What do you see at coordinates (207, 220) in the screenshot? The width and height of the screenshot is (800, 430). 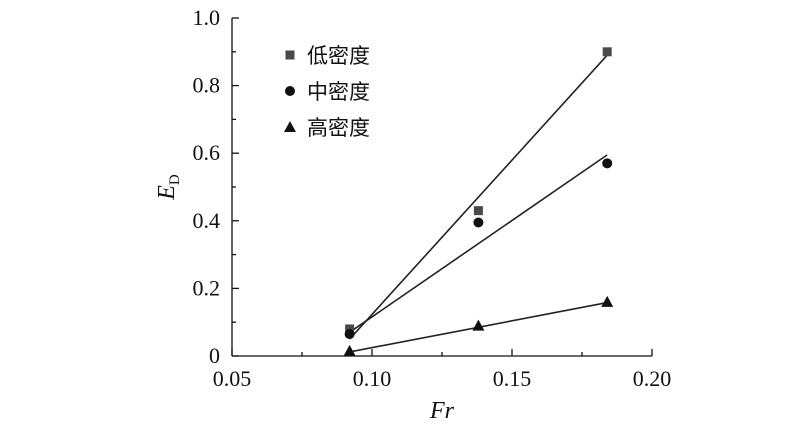 I see `y-tick-label: 0.4` at bounding box center [207, 220].